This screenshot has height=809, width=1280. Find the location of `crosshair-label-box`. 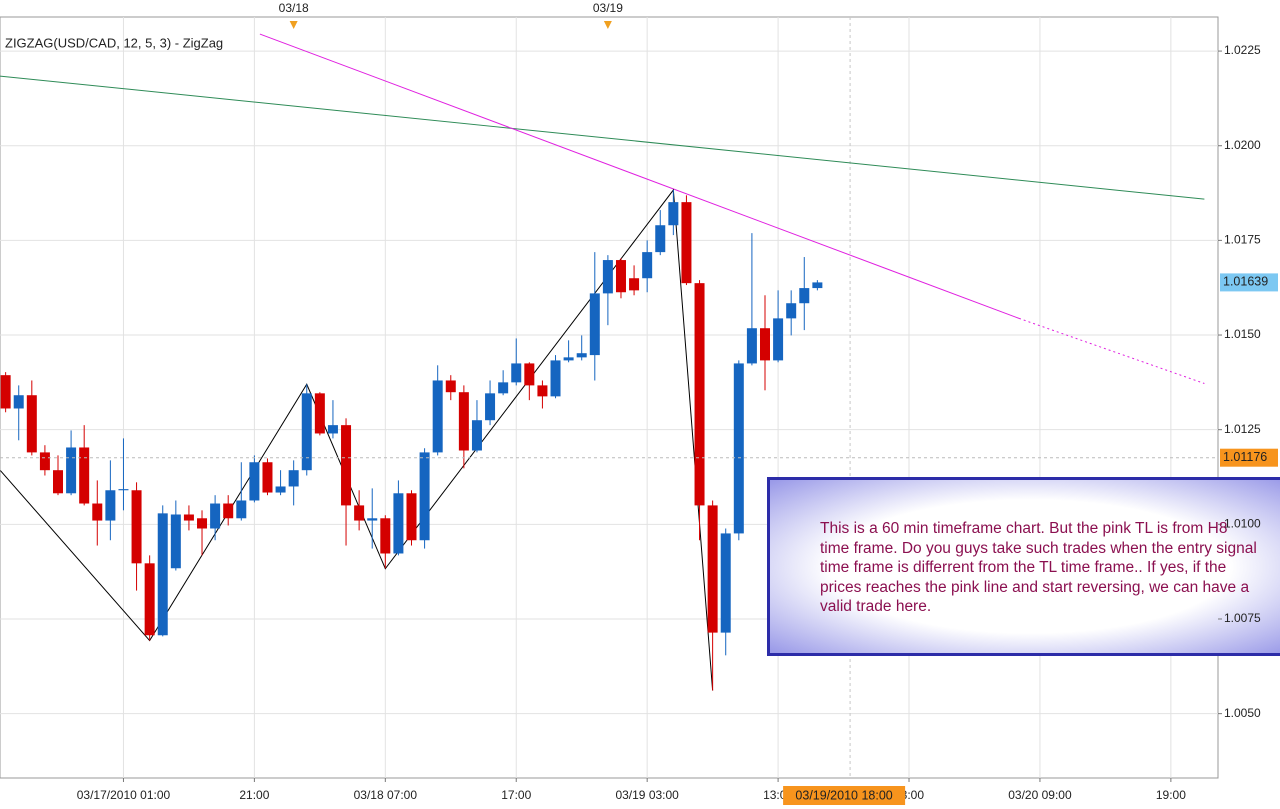

crosshair-label-box is located at coordinates (844, 795).